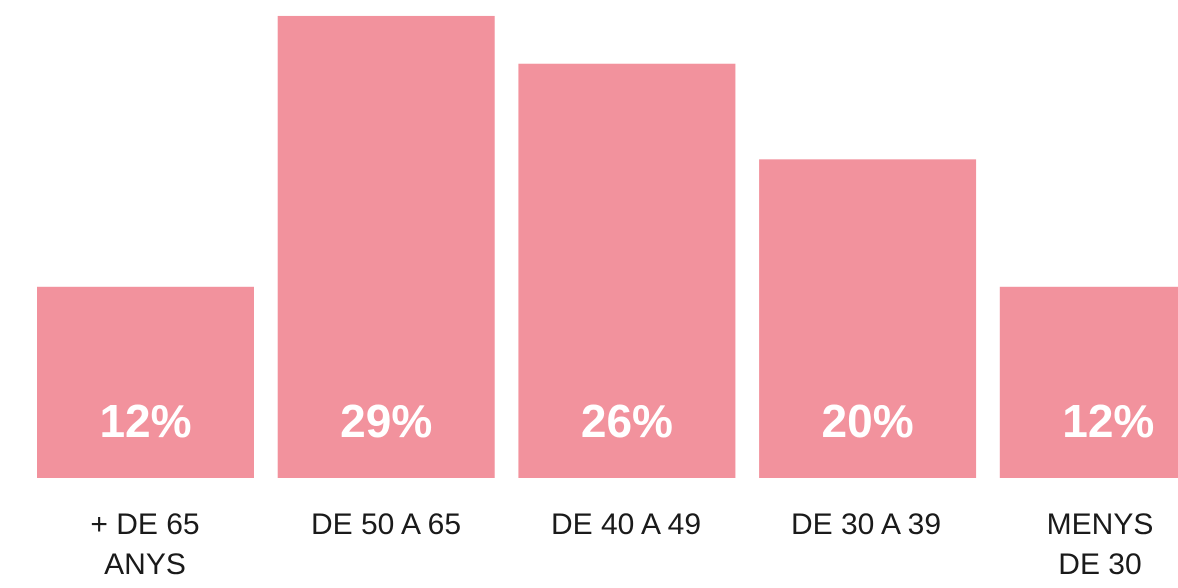 This screenshot has width=1178, height=588. I want to click on category-label: DE 30 A 39, so click(866, 524).